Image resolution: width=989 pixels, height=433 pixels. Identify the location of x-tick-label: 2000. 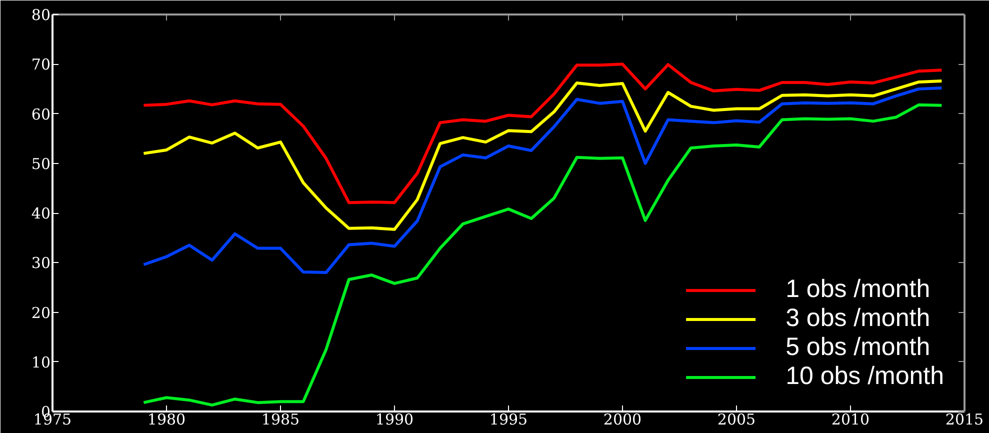
(622, 419).